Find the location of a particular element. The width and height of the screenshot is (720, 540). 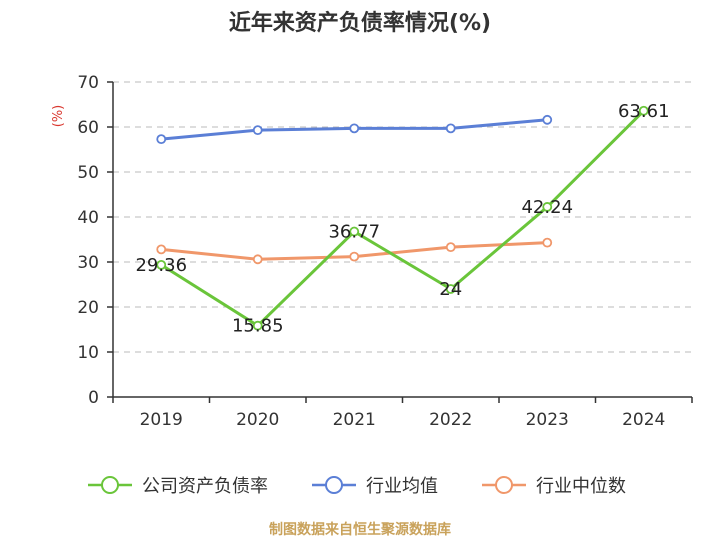

x-tick-label: 2023 is located at coordinates (547, 420).